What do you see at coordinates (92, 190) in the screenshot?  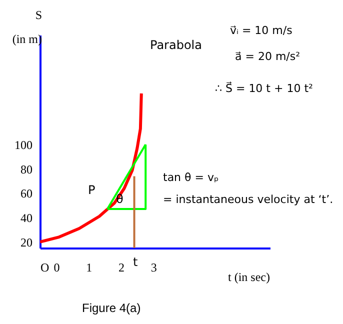 I see `annotation: P` at bounding box center [92, 190].